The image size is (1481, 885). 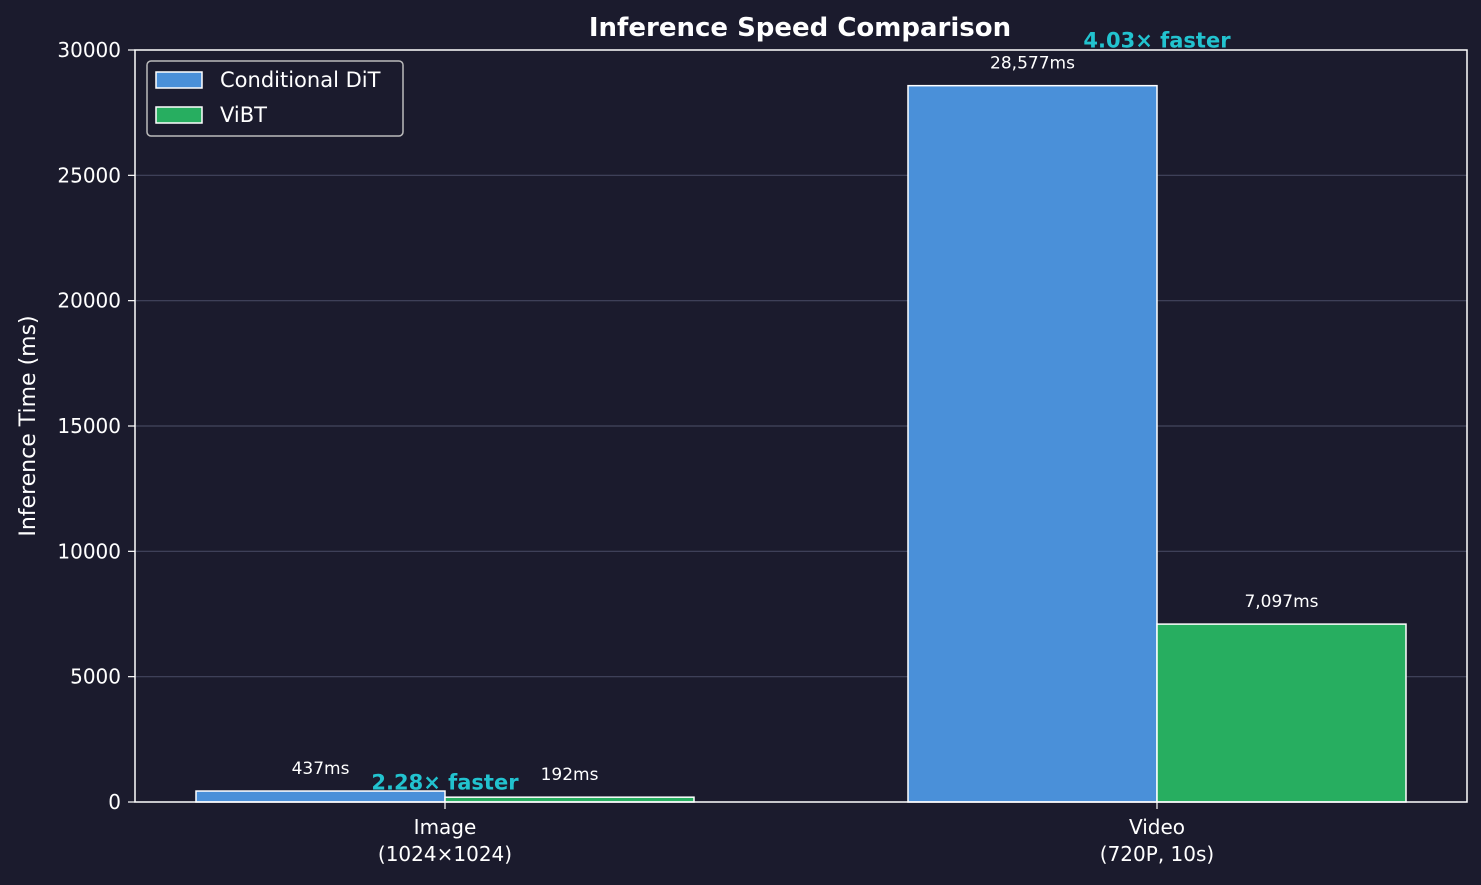 I want to click on chart-title: Inference Speed Comparison, so click(x=800, y=28).